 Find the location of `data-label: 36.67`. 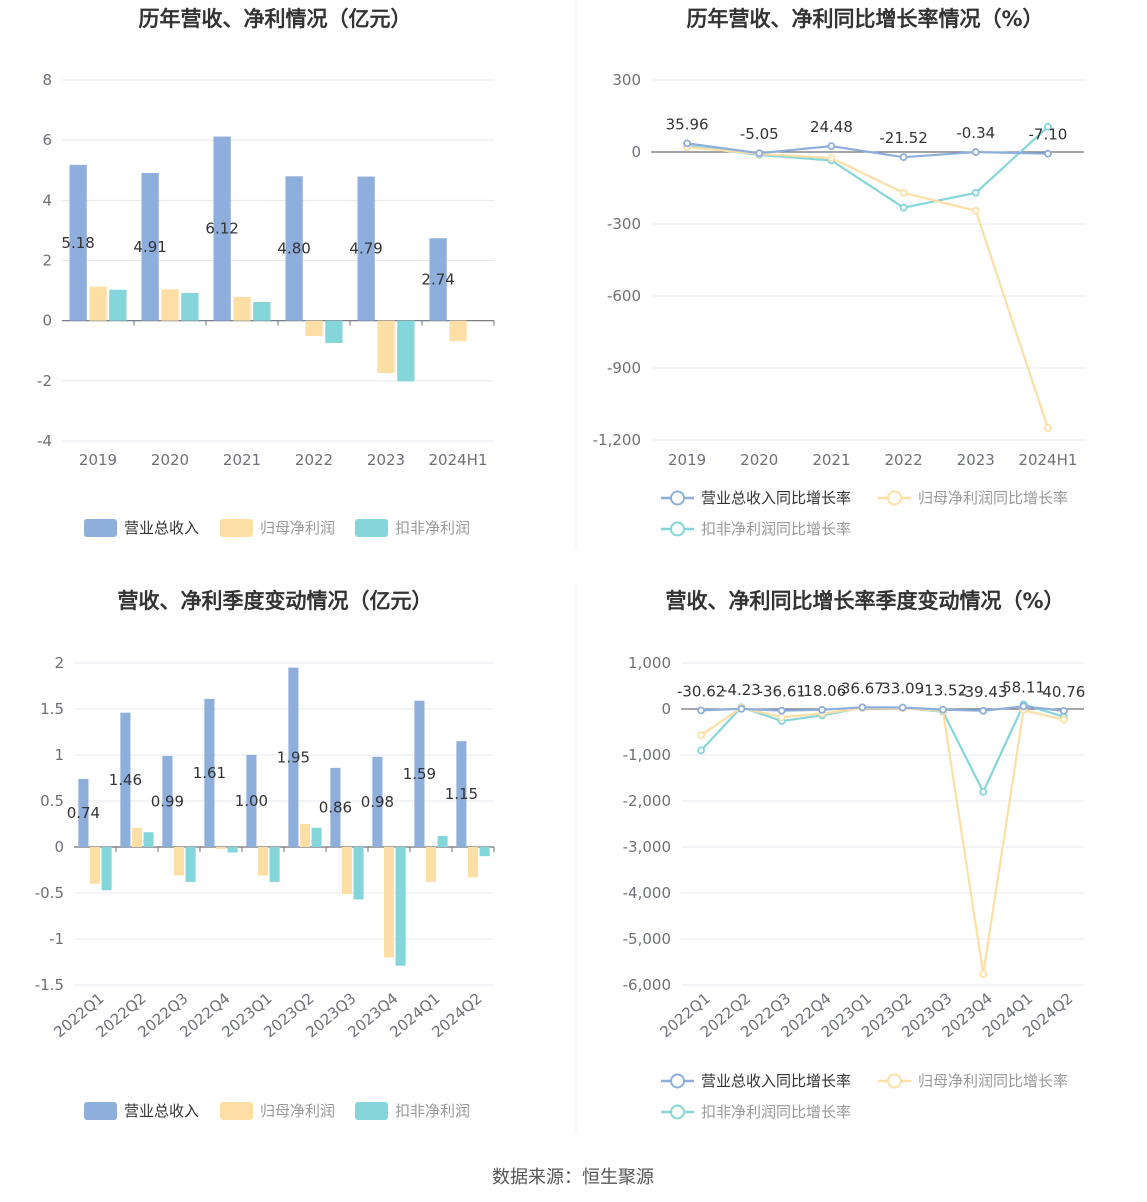

data-label: 36.67 is located at coordinates (862, 688).